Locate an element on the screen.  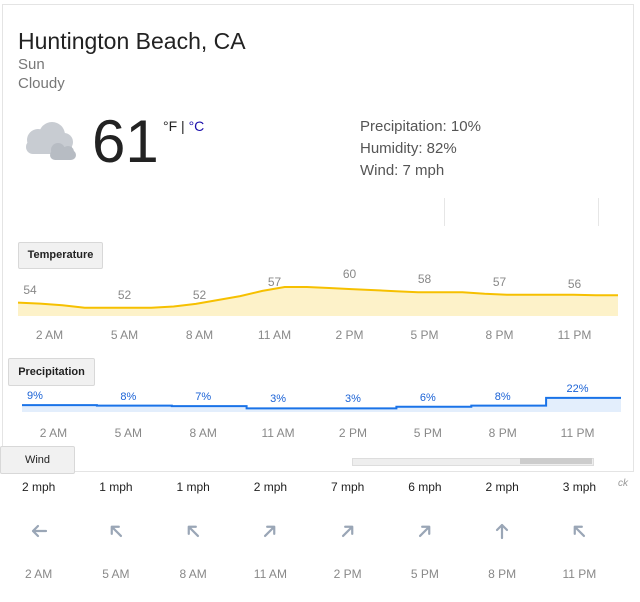
current-temperature: 61 is located at coordinates (125, 141).